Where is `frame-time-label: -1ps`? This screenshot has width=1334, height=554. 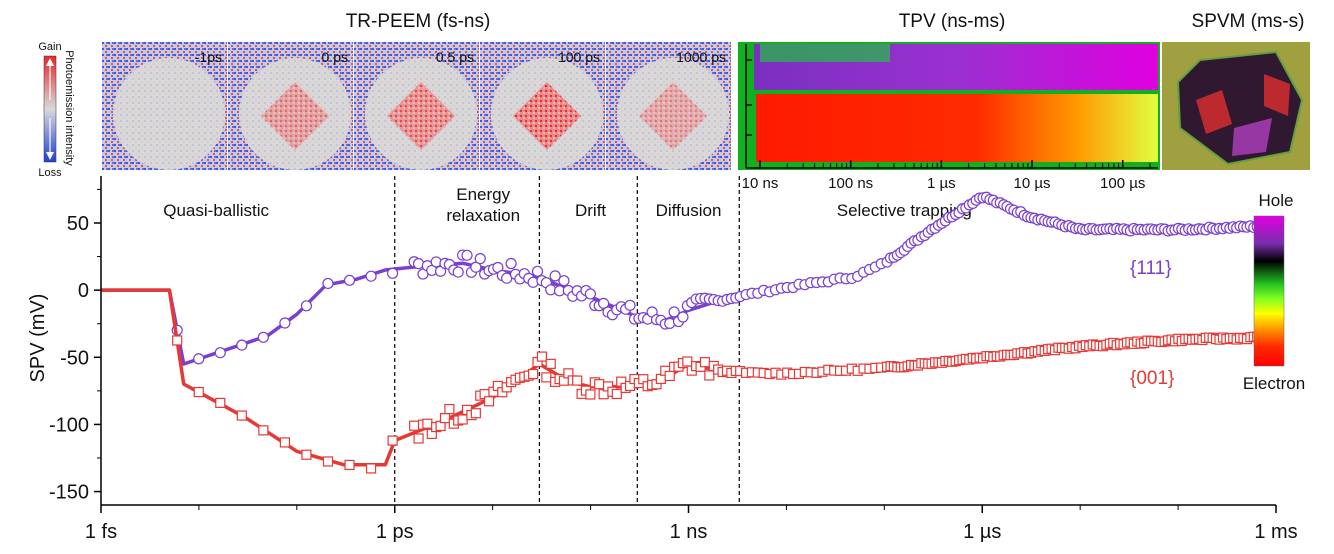
frame-time-label: -1ps is located at coordinates (208, 57).